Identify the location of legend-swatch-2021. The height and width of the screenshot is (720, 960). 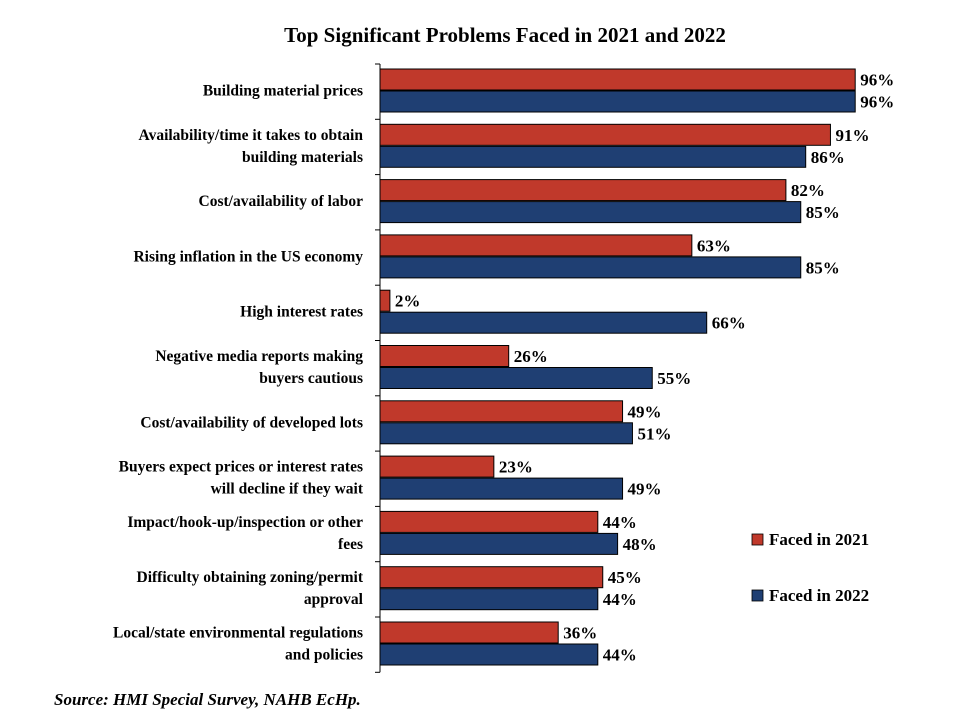
(757, 539).